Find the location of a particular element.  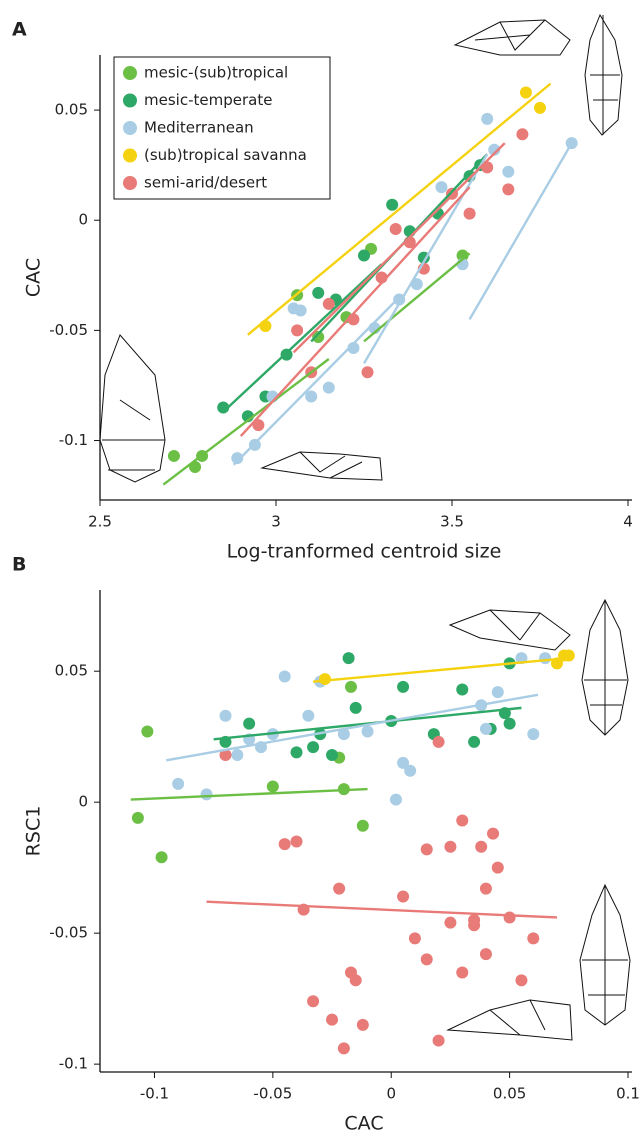

legend-label: Mediterranean is located at coordinates (199, 128).